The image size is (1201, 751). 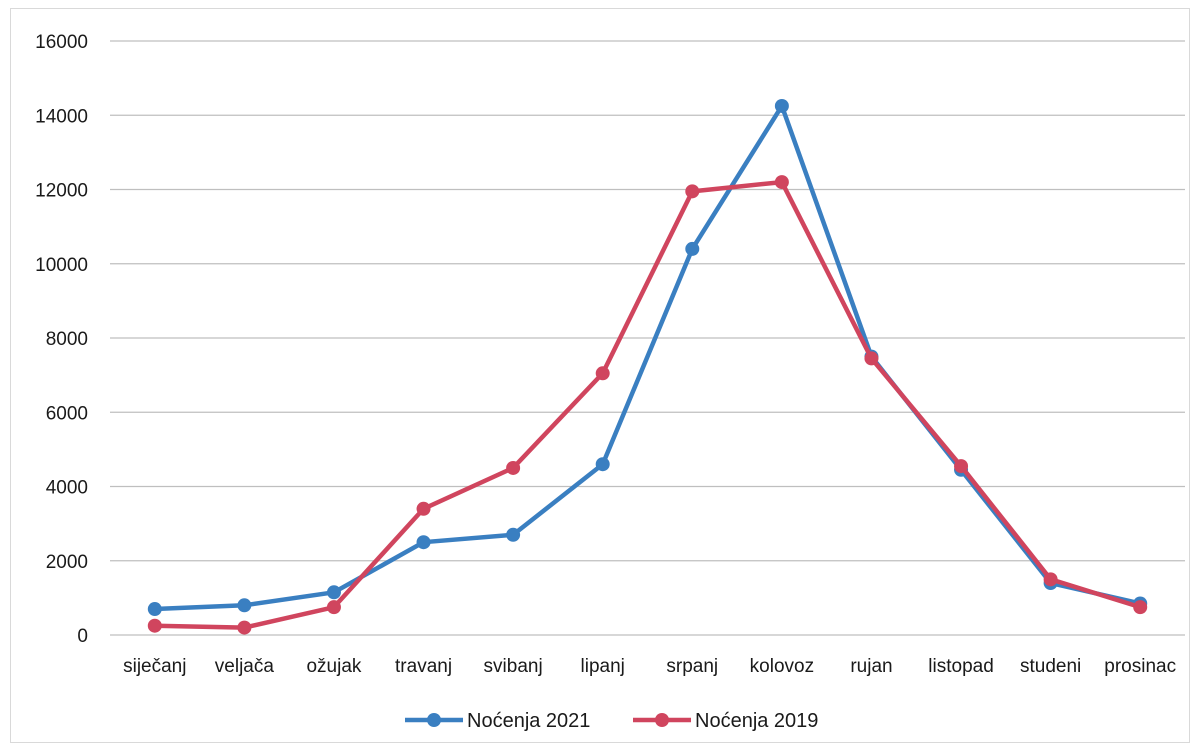 I want to click on y-tick-label: 10000, so click(x=61, y=265).